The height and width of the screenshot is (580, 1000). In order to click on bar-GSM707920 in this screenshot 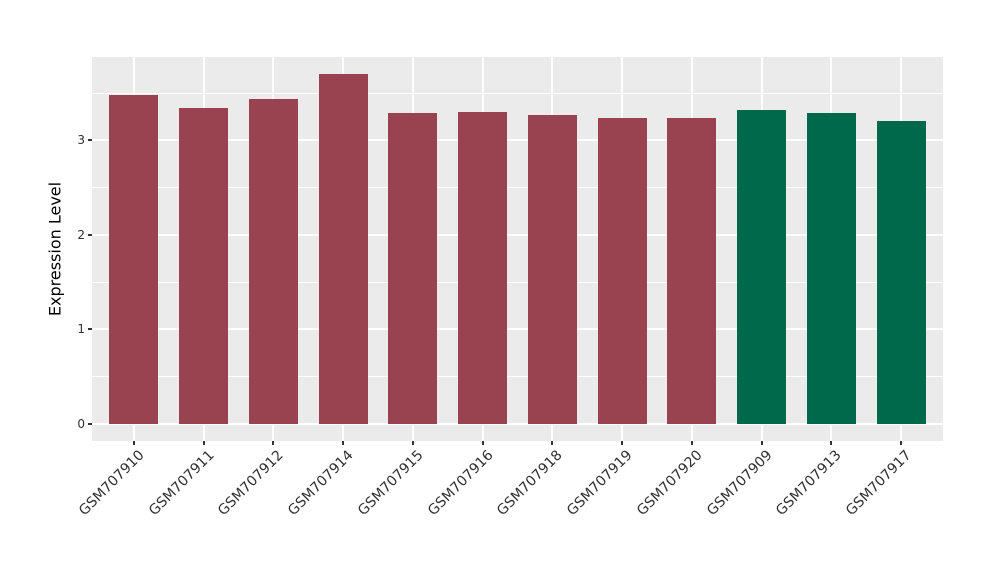, I will do `click(692, 270)`.